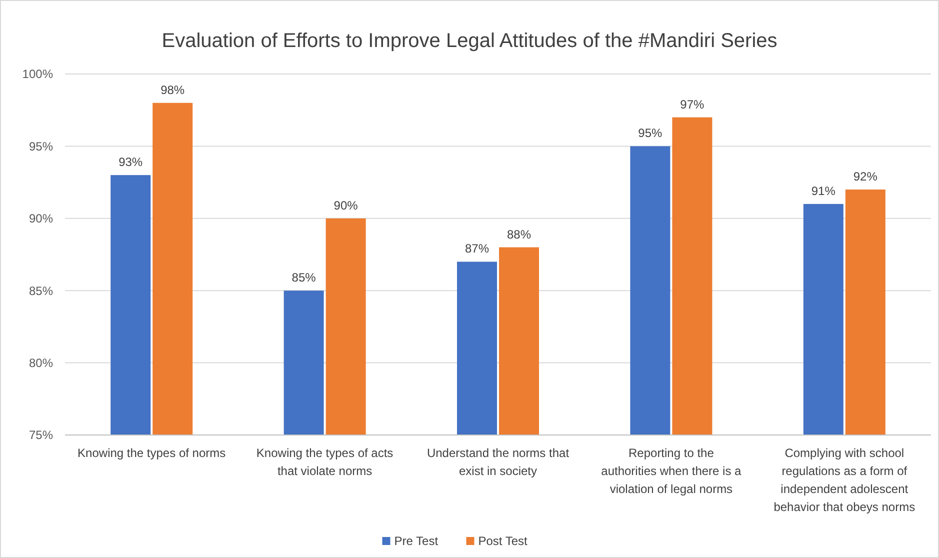 This screenshot has width=939, height=558. What do you see at coordinates (304, 277) in the screenshot?
I see `data-label: 85%` at bounding box center [304, 277].